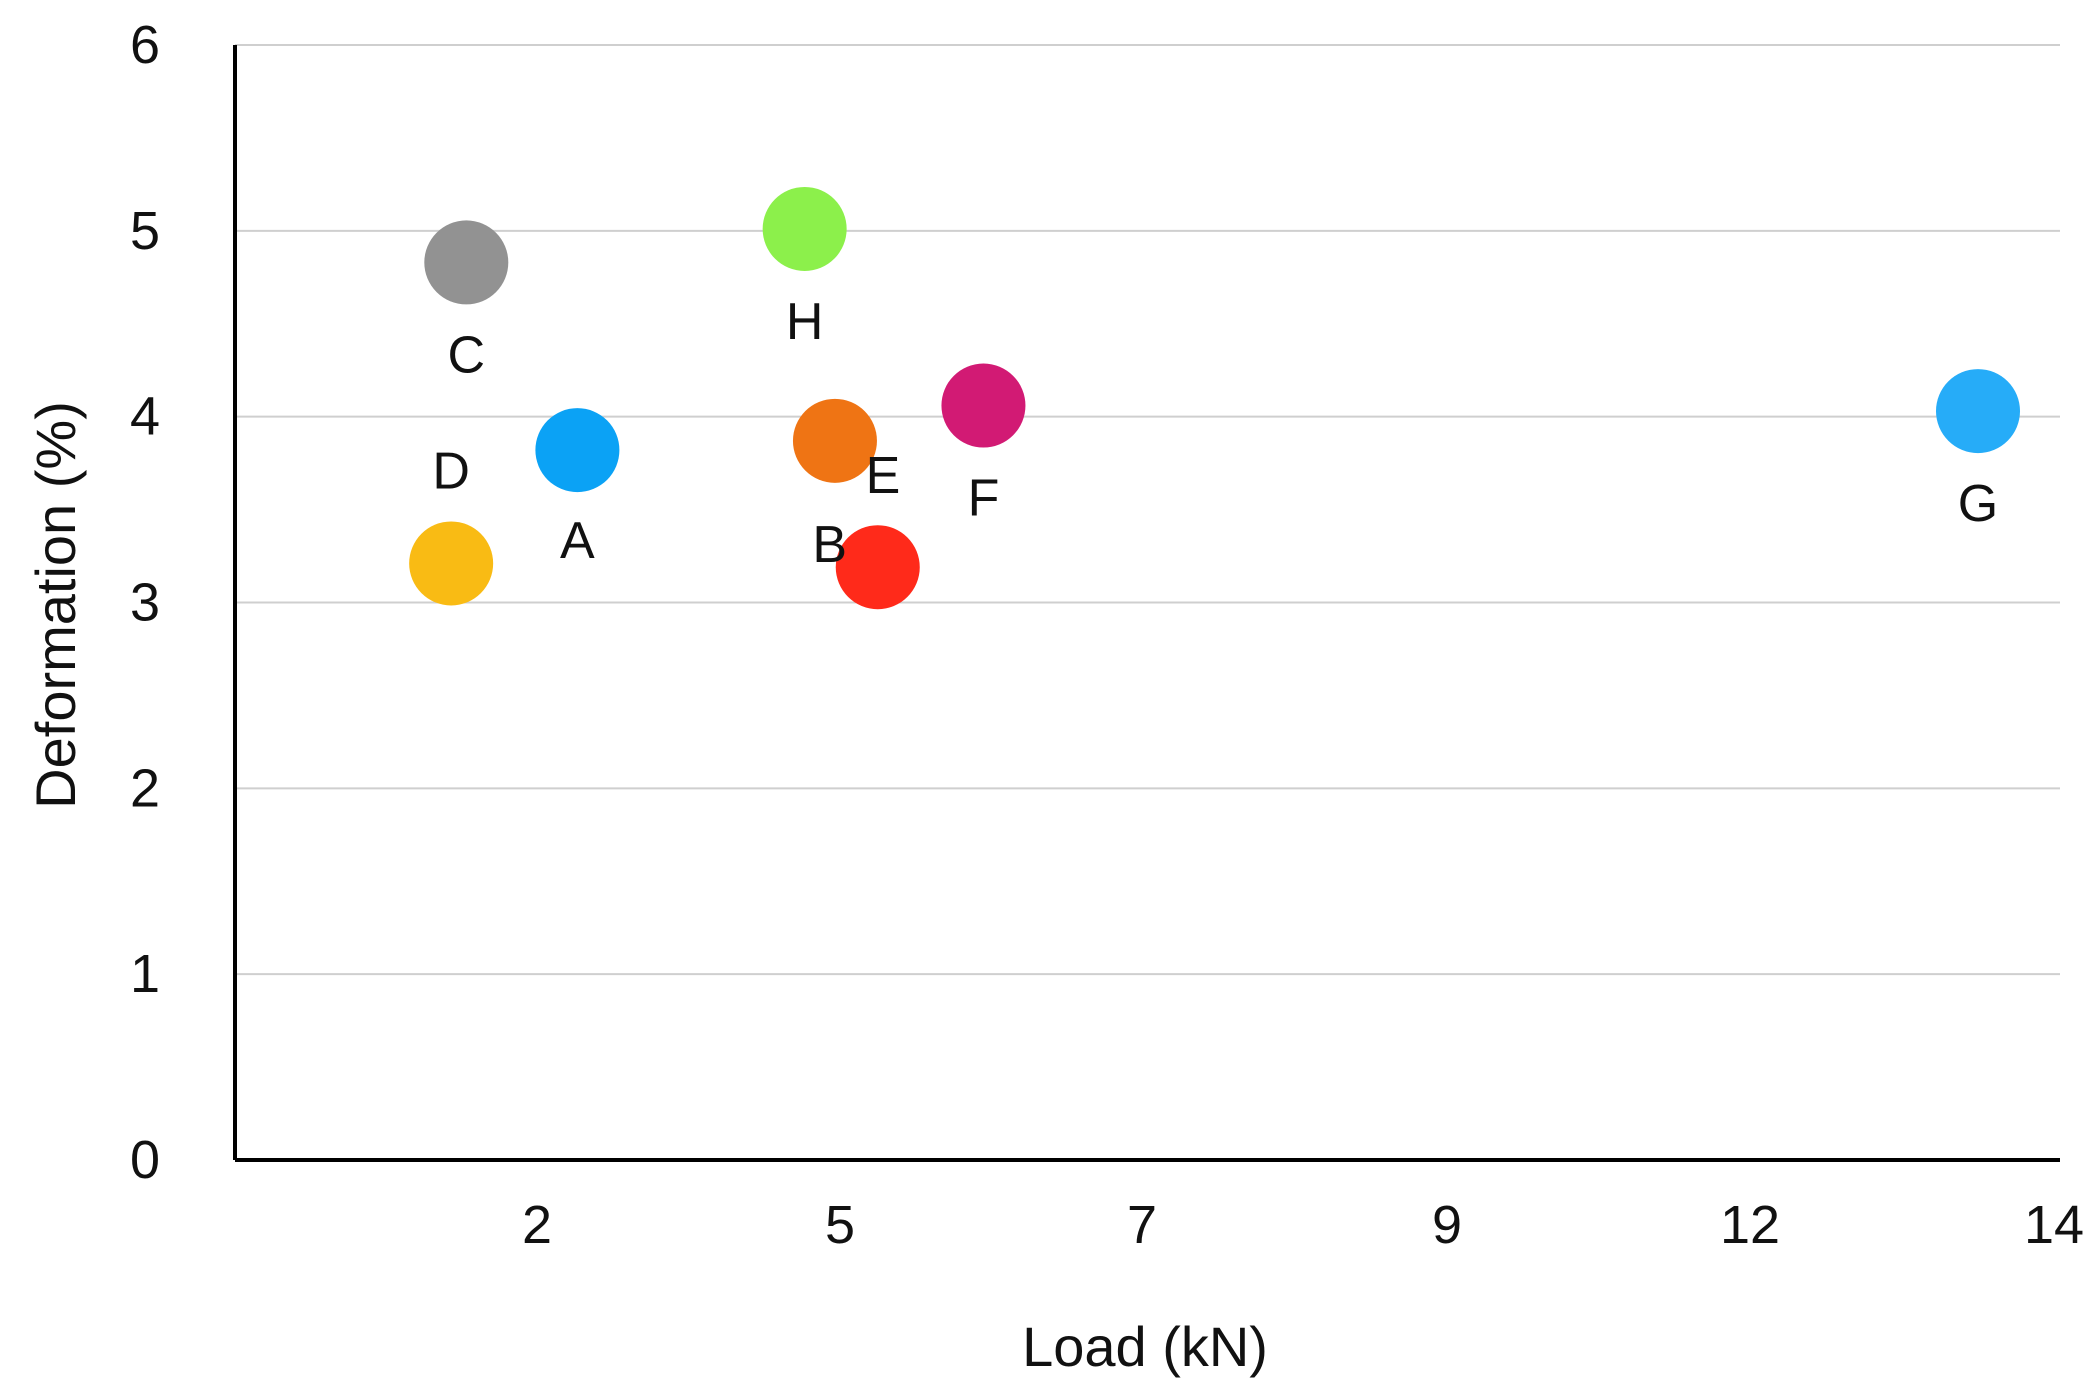  I want to click on x-tick-label: 2, so click(537, 1225).